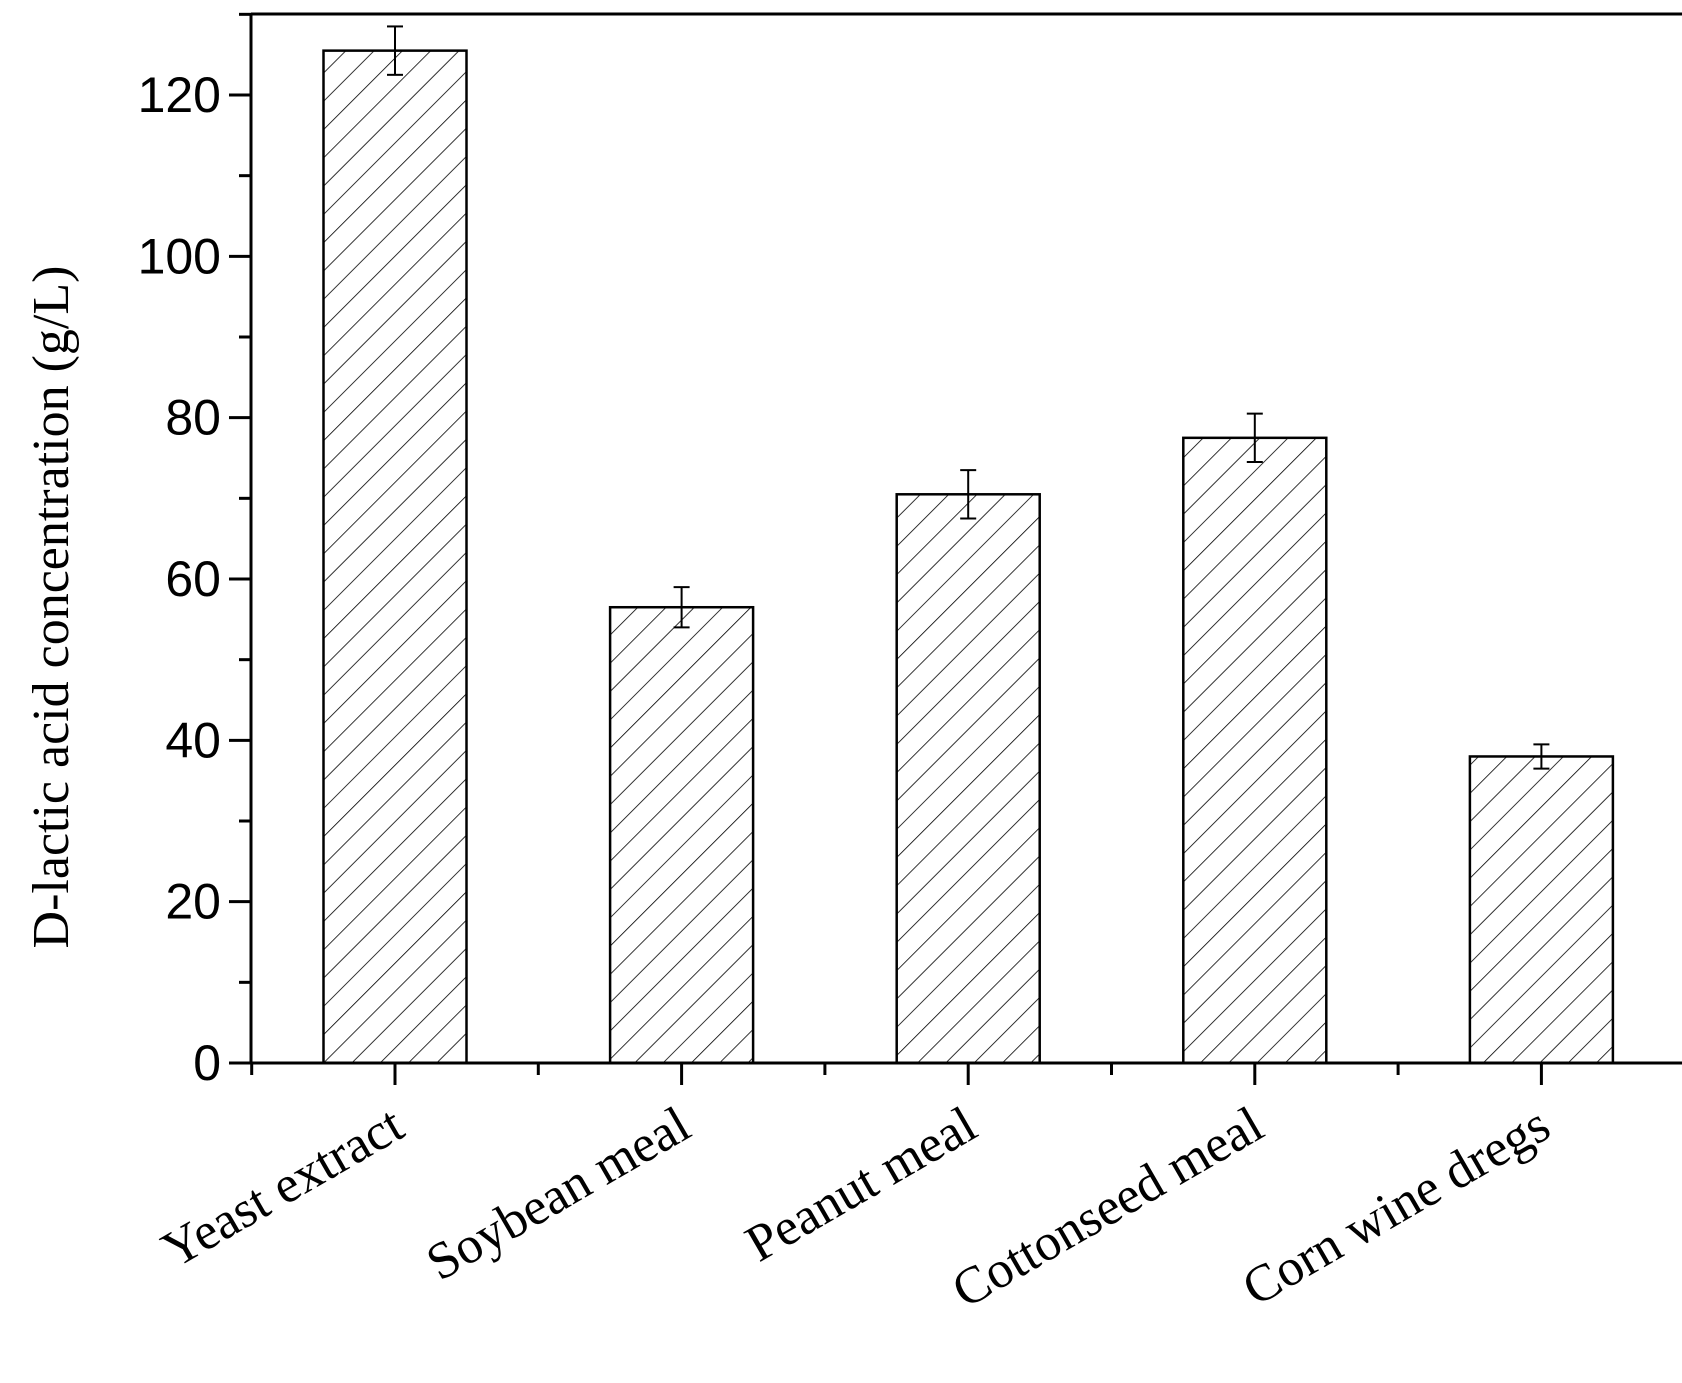 This screenshot has width=1682, height=1383. What do you see at coordinates (896, 1074) in the screenshot?
I see `x-axis-ticks` at bounding box center [896, 1074].